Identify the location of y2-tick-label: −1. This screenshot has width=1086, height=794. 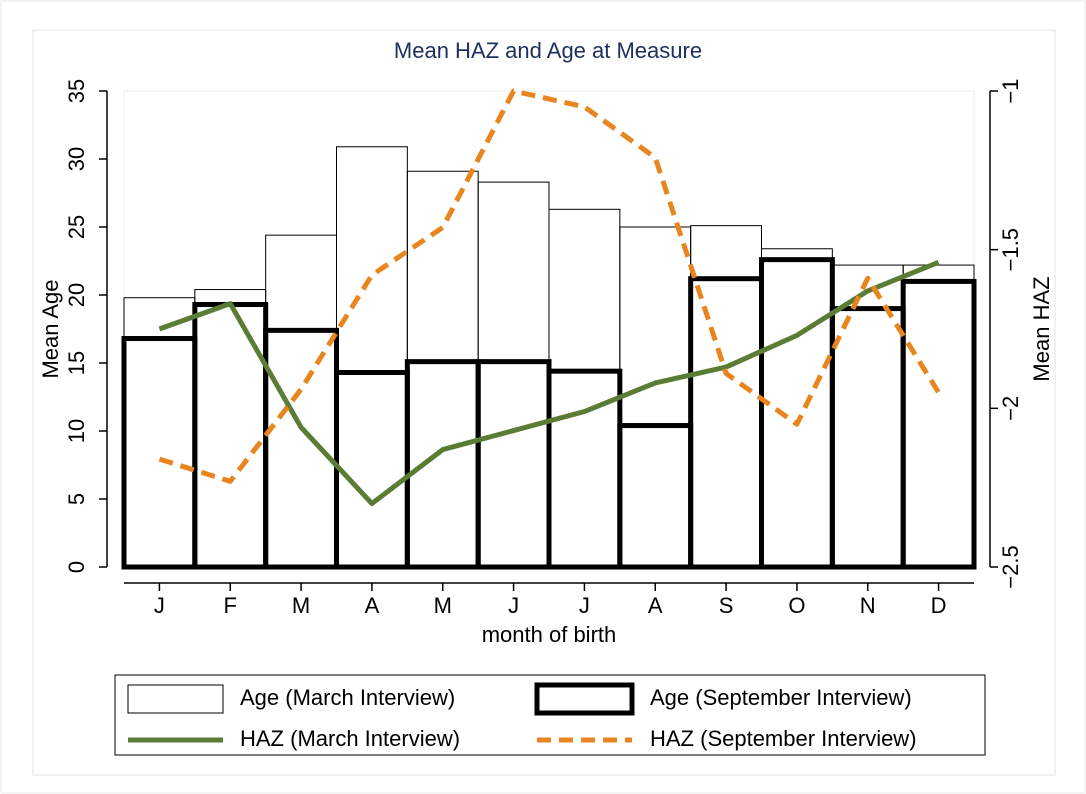
(1010, 90).